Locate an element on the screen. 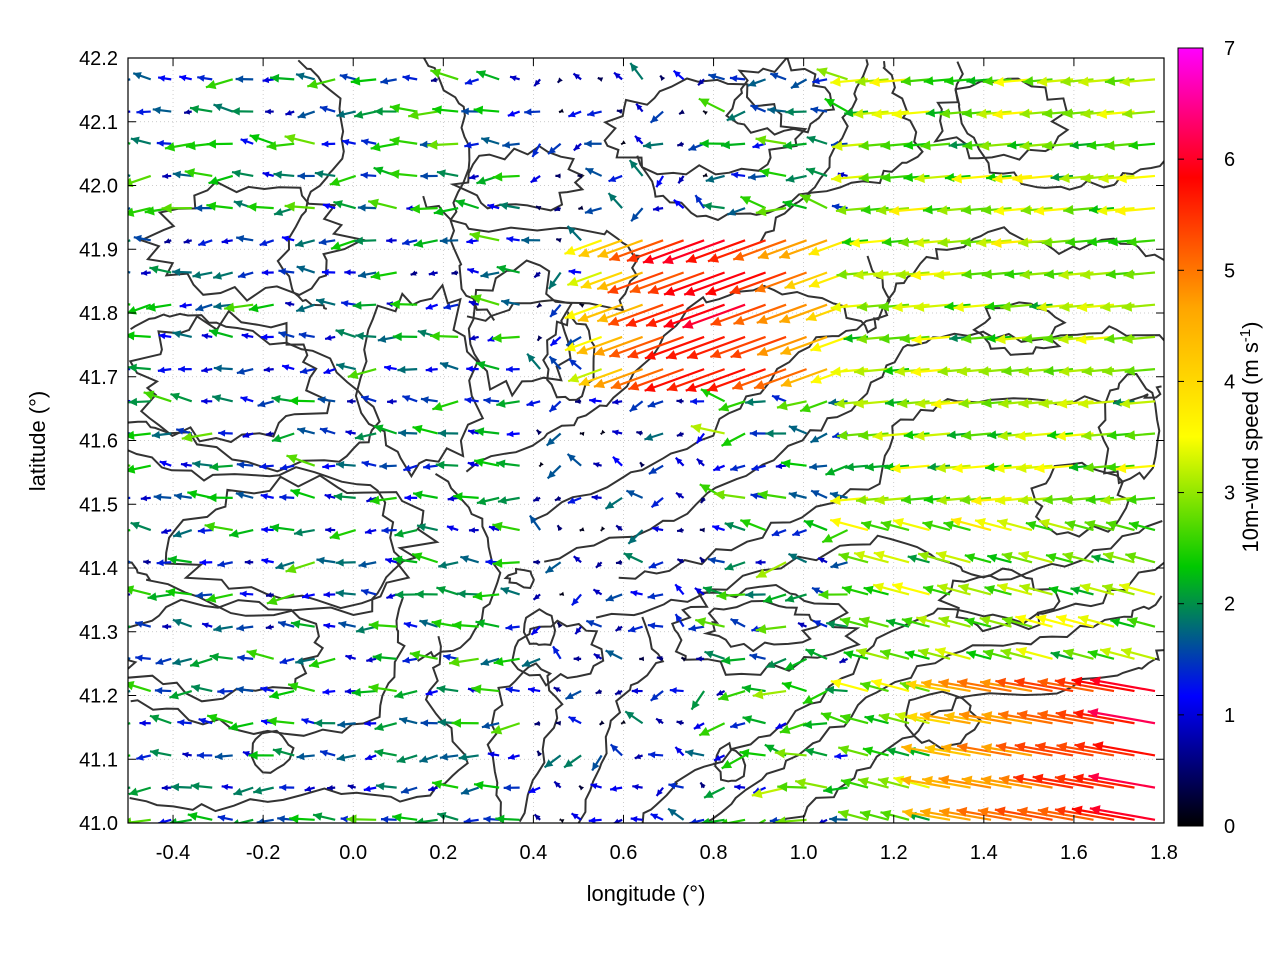  x-tick-label: 1.6 is located at coordinates (1074, 853).